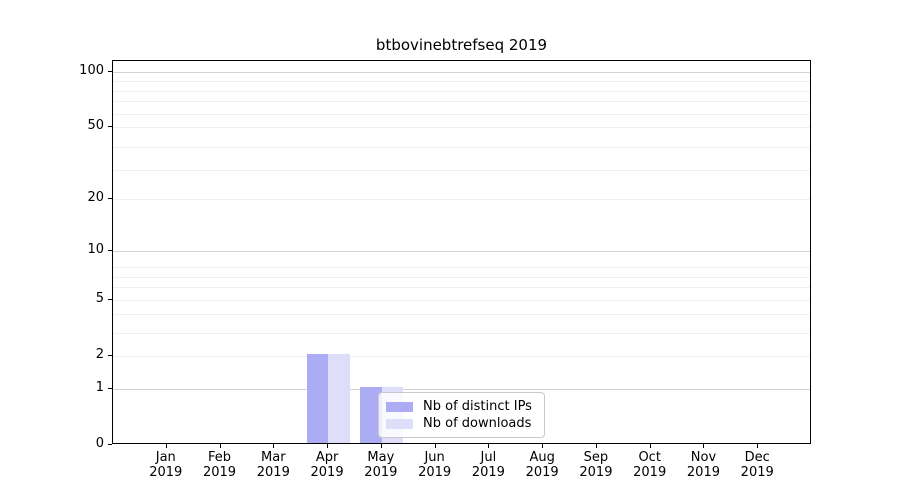 The height and width of the screenshot is (500, 900). I want to click on x-tick-jan, so click(166, 446).